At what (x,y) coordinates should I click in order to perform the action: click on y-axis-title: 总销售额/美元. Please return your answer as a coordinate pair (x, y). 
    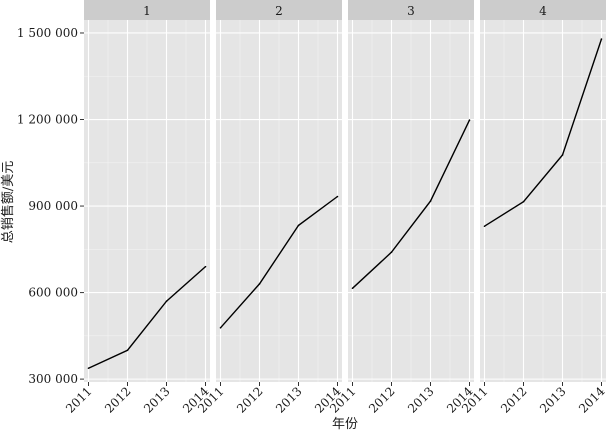
    Looking at the image, I should click on (8, 202).